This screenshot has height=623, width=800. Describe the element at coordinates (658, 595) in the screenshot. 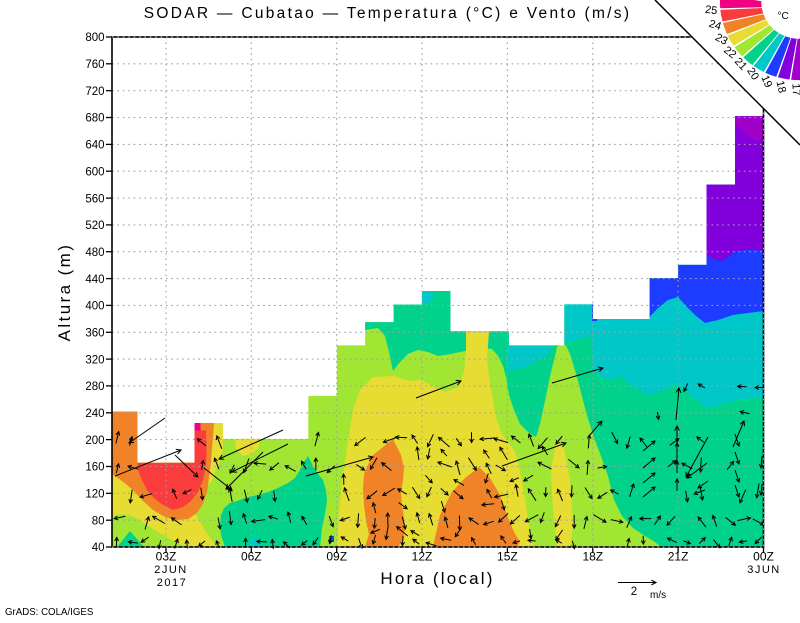

I see `svg-text: m/s` at that location.